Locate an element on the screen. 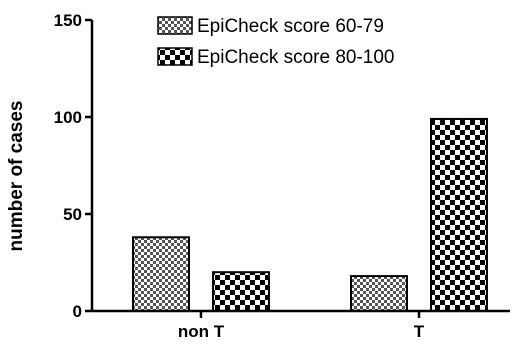 The width and height of the screenshot is (520, 347). y-axis-title: number of cases is located at coordinates (16, 176).